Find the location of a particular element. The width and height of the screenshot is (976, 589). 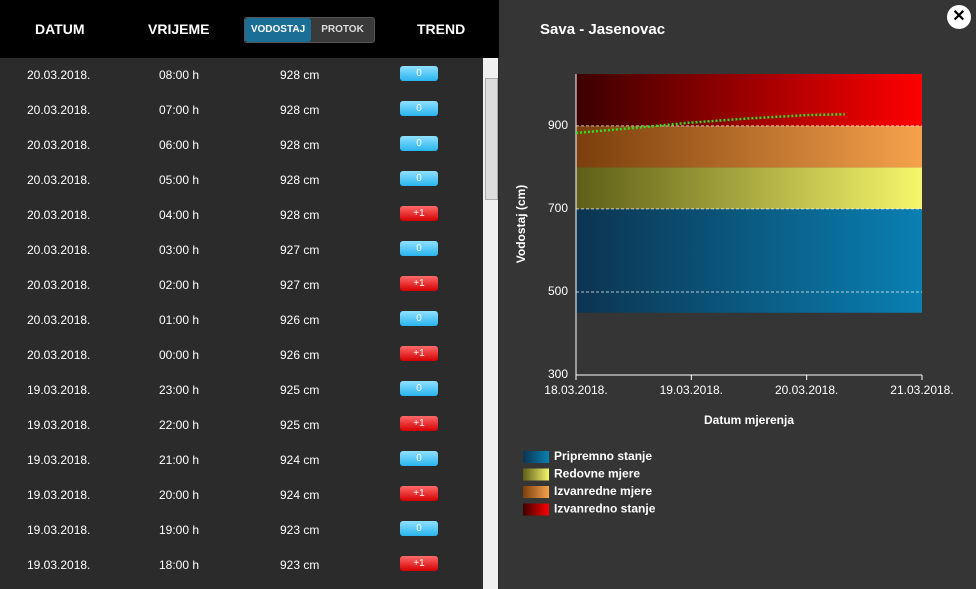

y-tick-label: 300 is located at coordinates (558, 374).